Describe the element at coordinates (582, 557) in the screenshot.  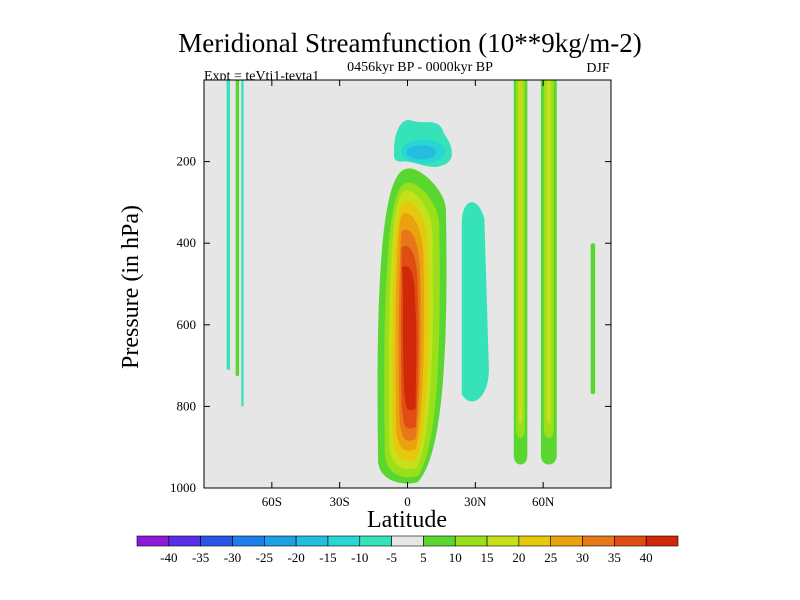
I see `colorbar-label: 30` at that location.